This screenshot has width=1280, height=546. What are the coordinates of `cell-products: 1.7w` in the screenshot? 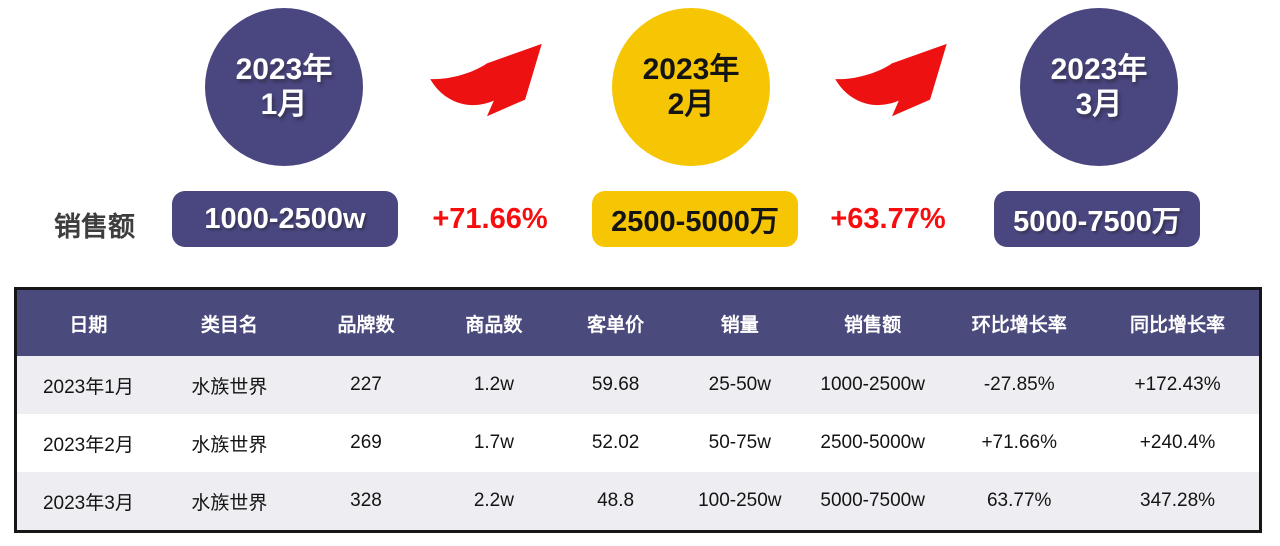 It's located at (493, 442).